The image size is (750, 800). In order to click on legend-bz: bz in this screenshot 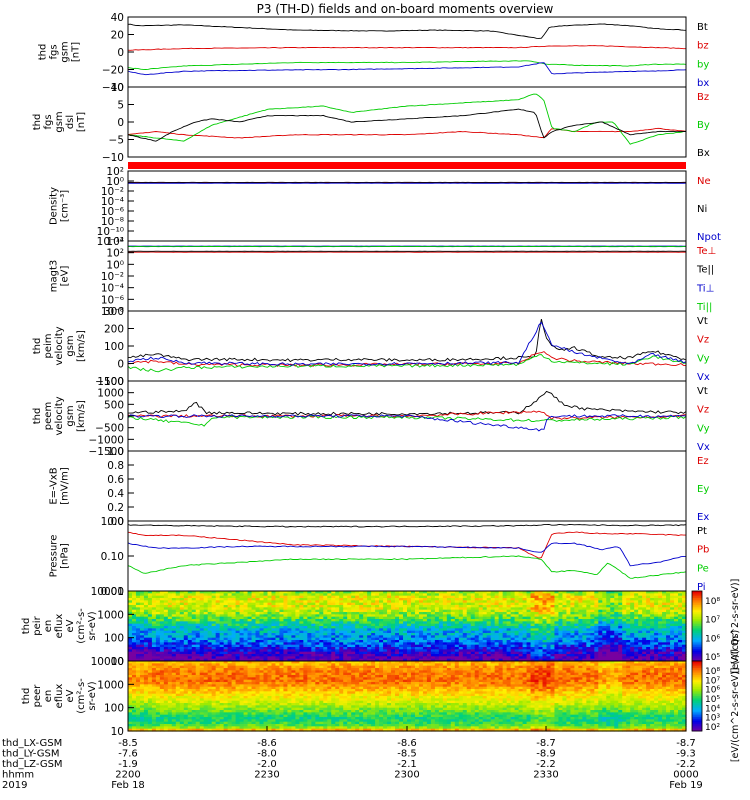, I will do `click(703, 46)`.